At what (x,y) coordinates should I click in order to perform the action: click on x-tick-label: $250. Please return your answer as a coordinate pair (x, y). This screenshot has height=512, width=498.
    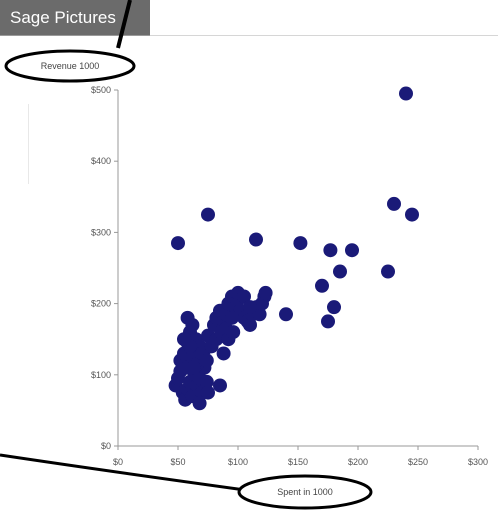
    Looking at the image, I should click on (418, 462).